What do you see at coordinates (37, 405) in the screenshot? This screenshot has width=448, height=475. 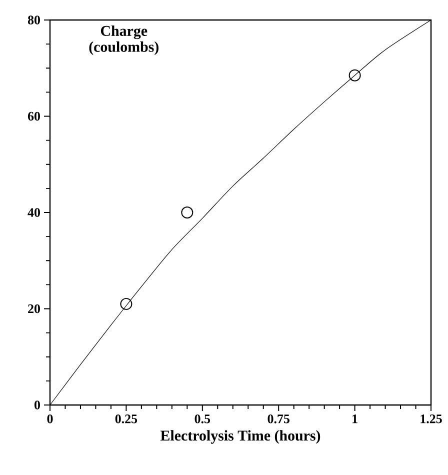 I see `y-tick-label: 0` at bounding box center [37, 405].